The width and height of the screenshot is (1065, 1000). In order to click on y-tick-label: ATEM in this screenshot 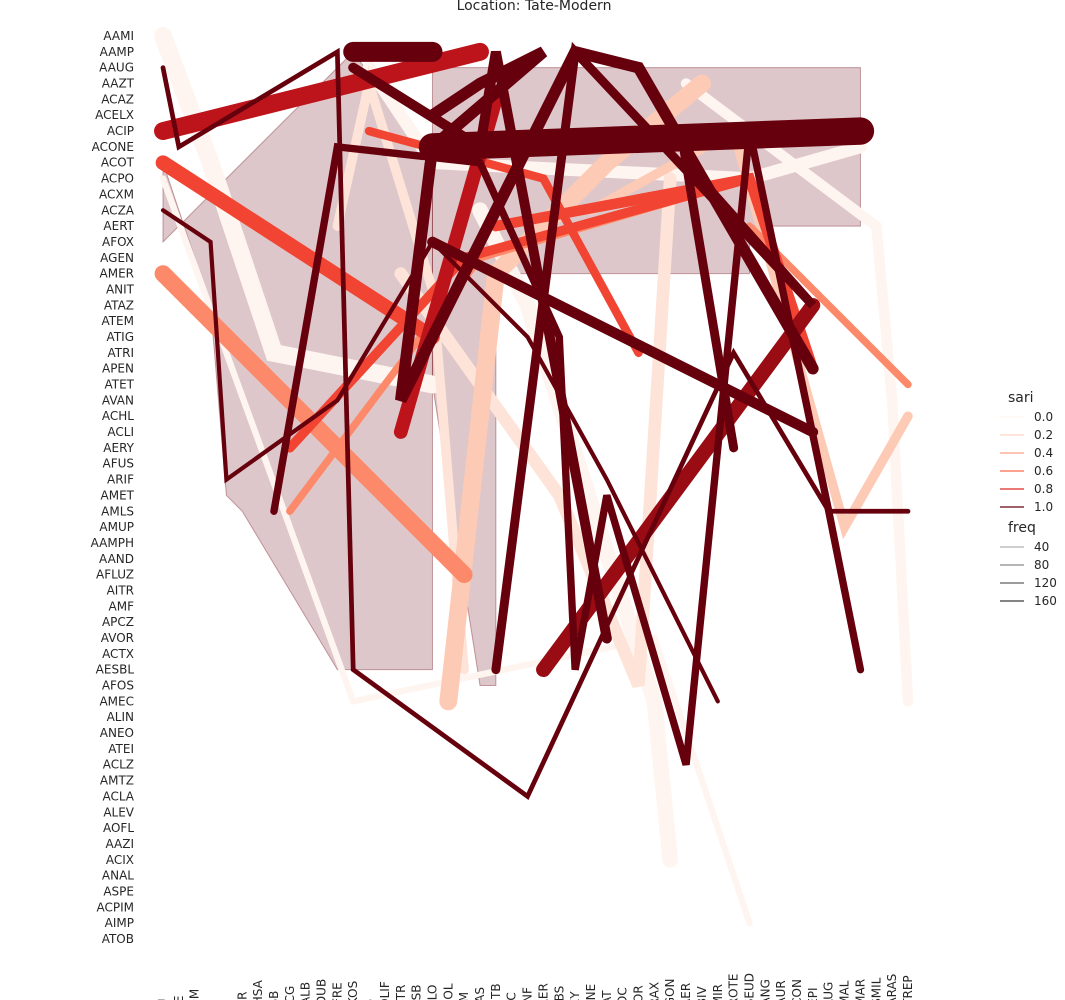, I will do `click(117, 321)`.